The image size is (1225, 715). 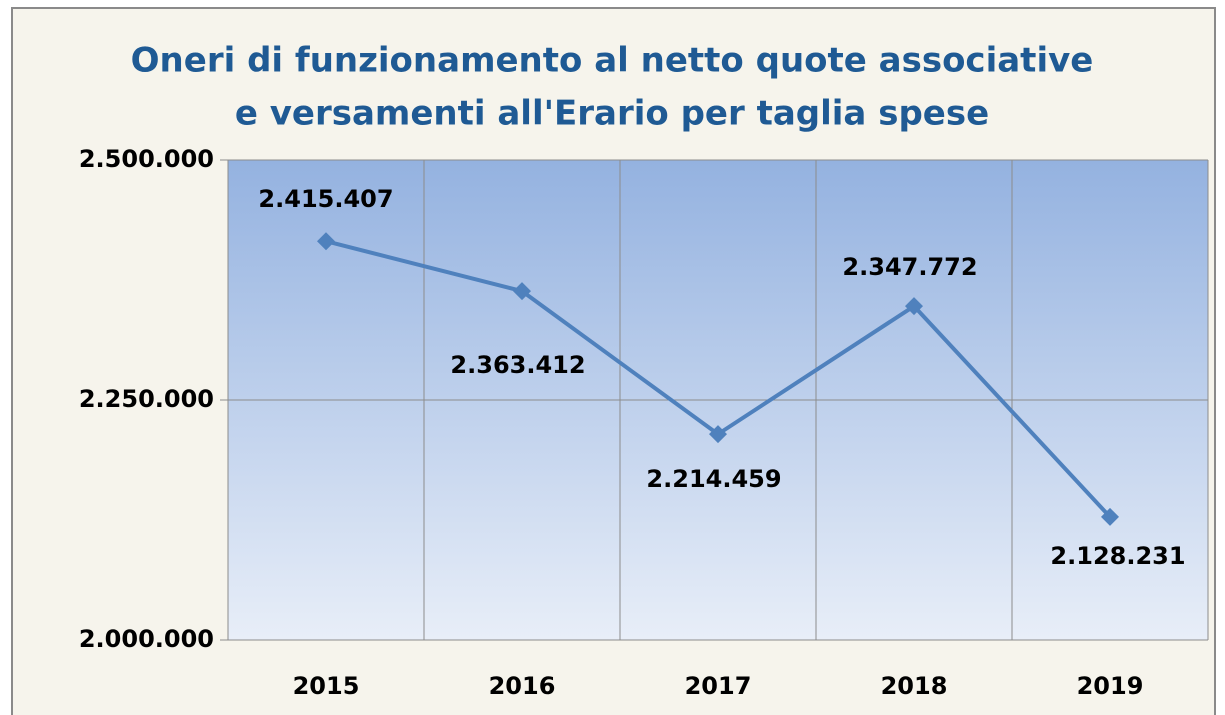 I want to click on x-tick-label: 2017, so click(x=718, y=686).